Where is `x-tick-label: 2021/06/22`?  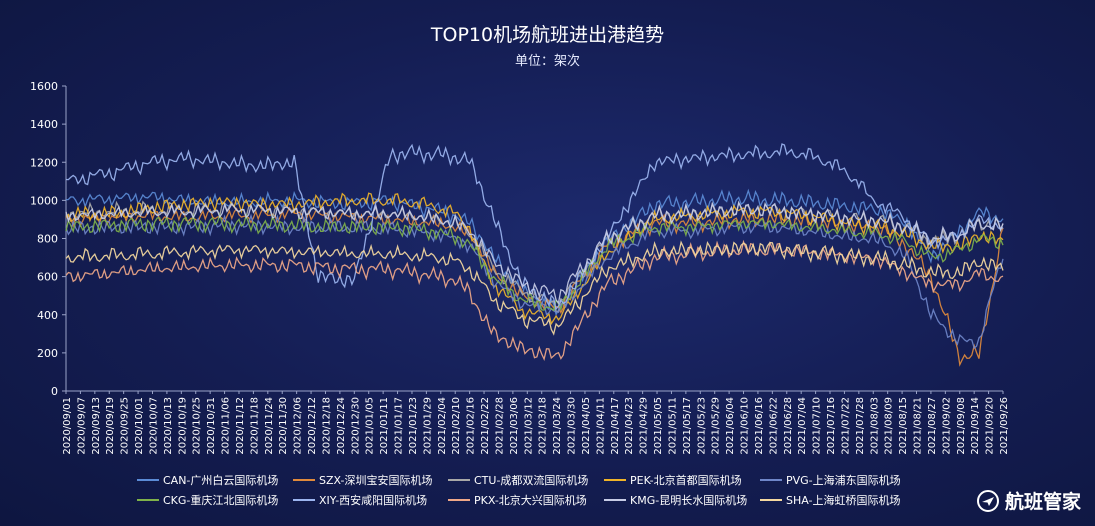 x-tick-label: 2021/06/22 is located at coordinates (773, 426).